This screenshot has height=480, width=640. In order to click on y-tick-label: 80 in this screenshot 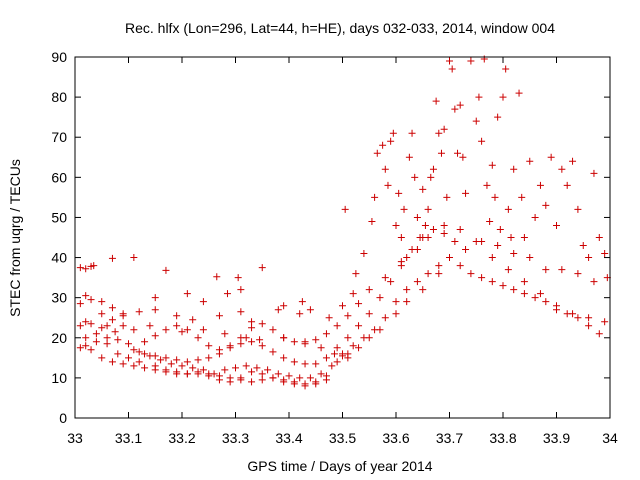, I will do `click(59, 97)`.